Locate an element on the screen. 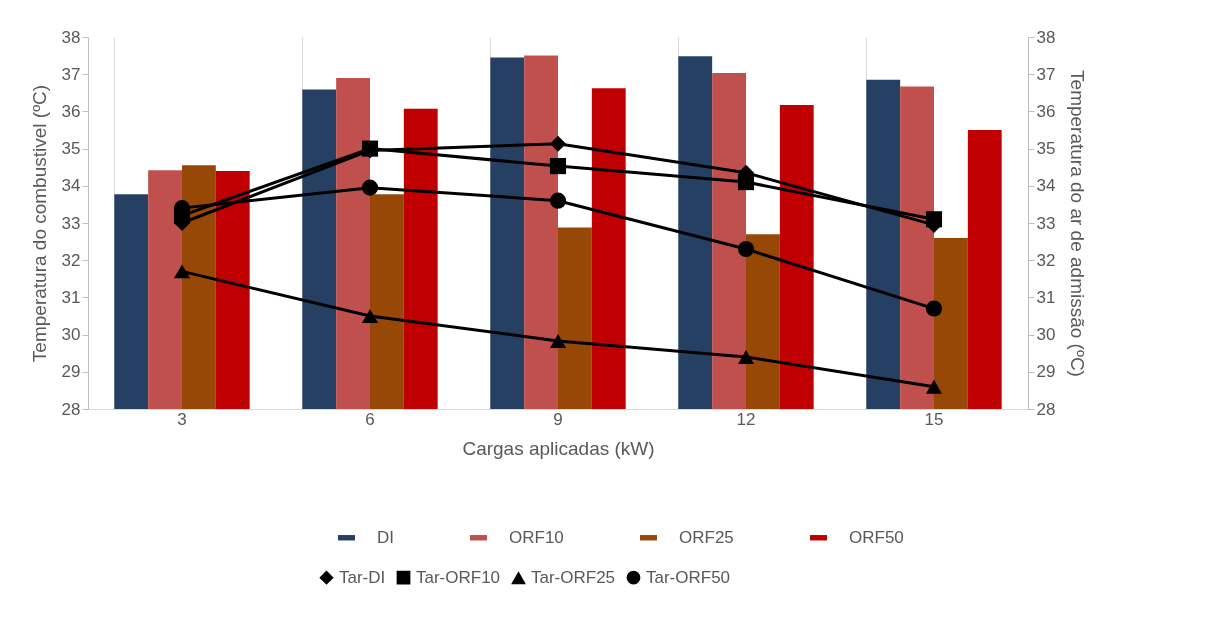  y2-tick-label: 29 is located at coordinates (1046, 372).